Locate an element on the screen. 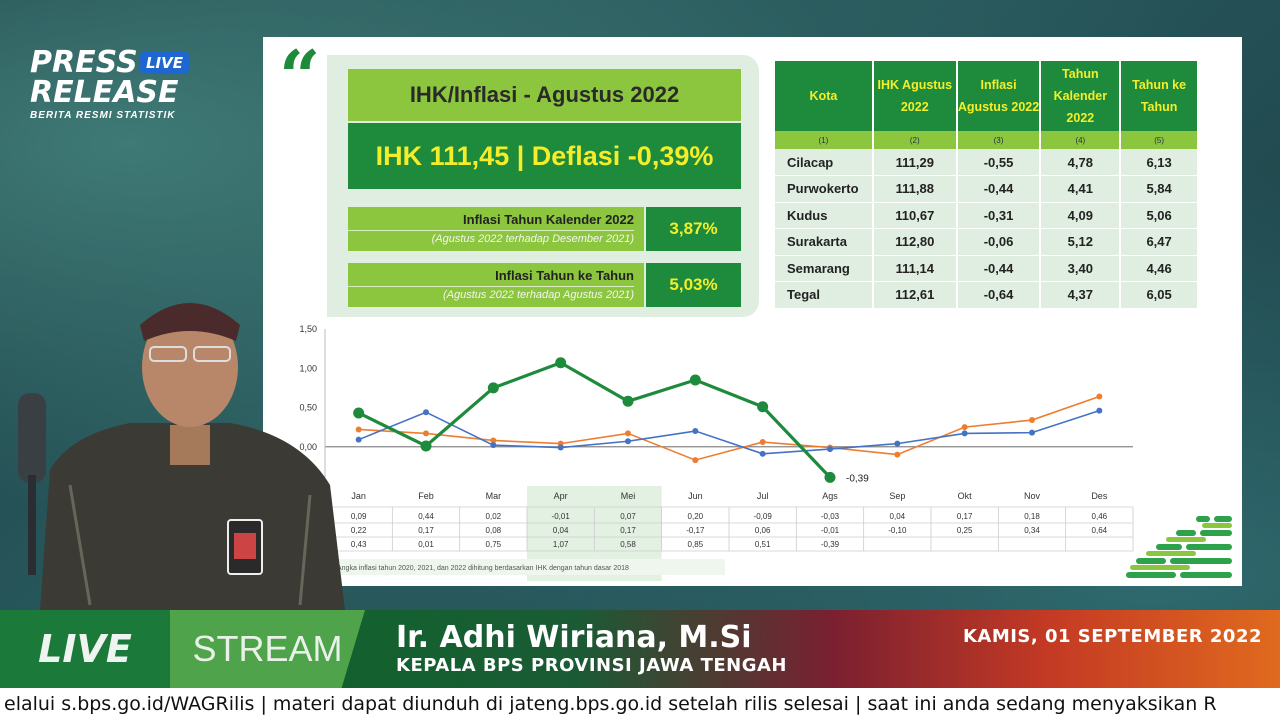  stat-note: (Agustus 2022 terhadap Agustus 2021) is located at coordinates (491, 294).